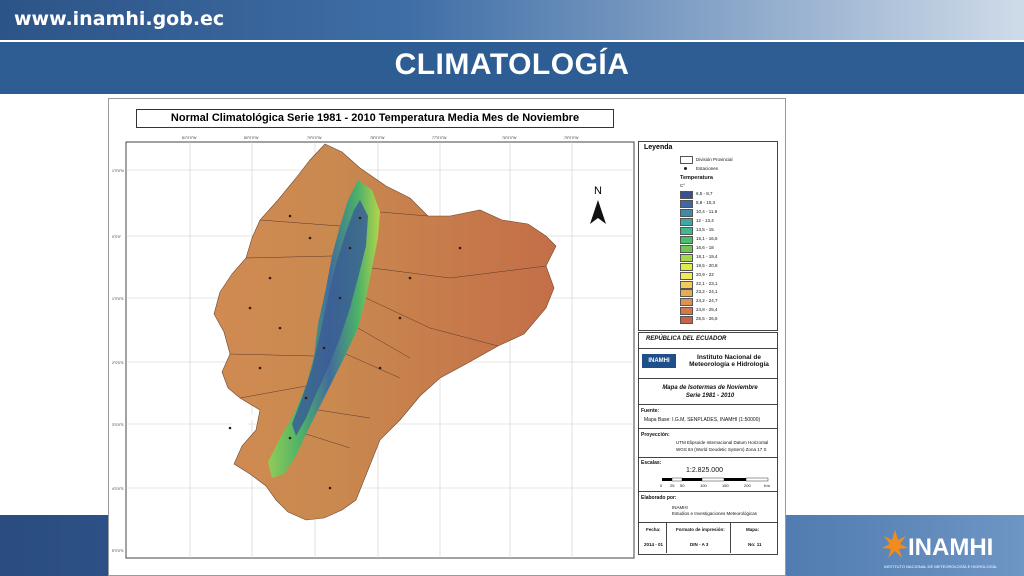 Image resolution: width=1024 pixels, height=576 pixels. Describe the element at coordinates (755, 544) in the screenshot. I see `info-map-no-value: No: 11` at that location.